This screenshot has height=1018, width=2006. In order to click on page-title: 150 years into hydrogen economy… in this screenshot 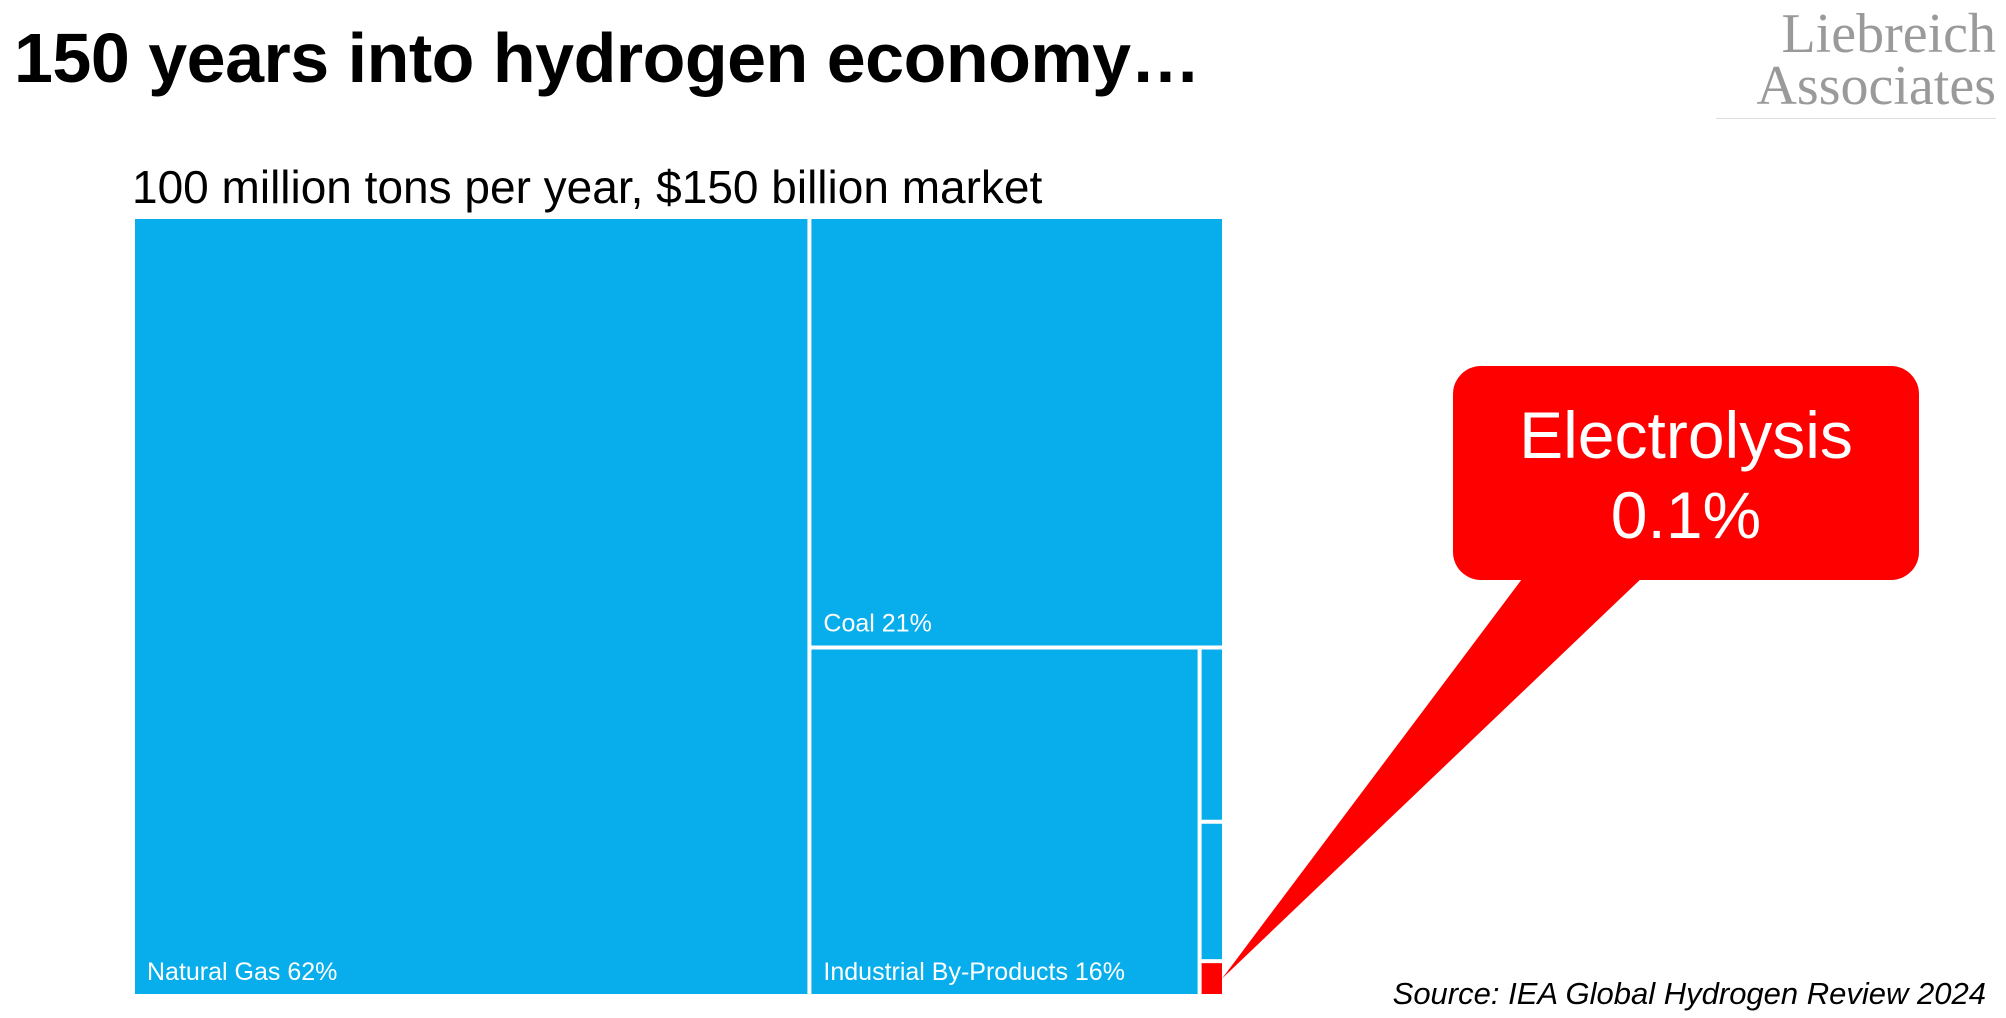, I will do `click(607, 58)`.